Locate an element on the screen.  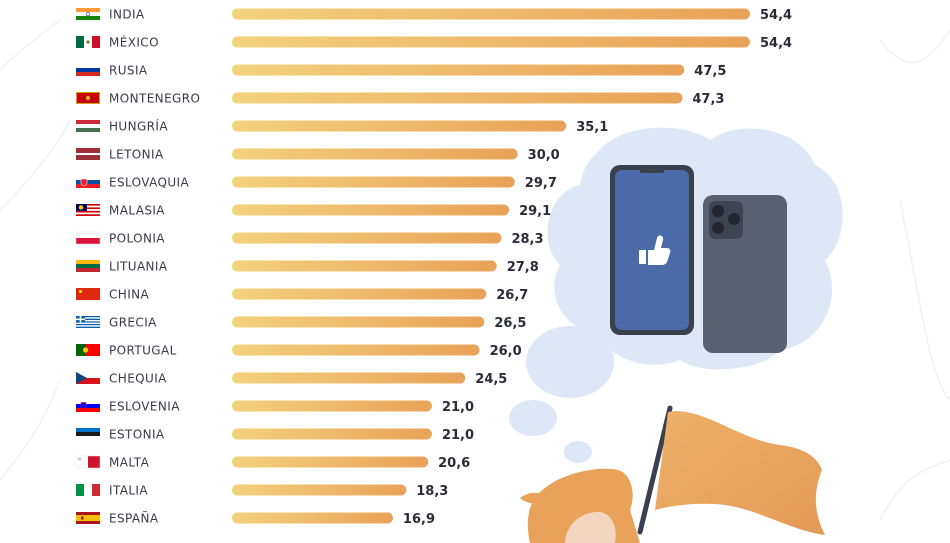
chart-row: ESTONIA 21,0 is located at coordinates (275, 435).